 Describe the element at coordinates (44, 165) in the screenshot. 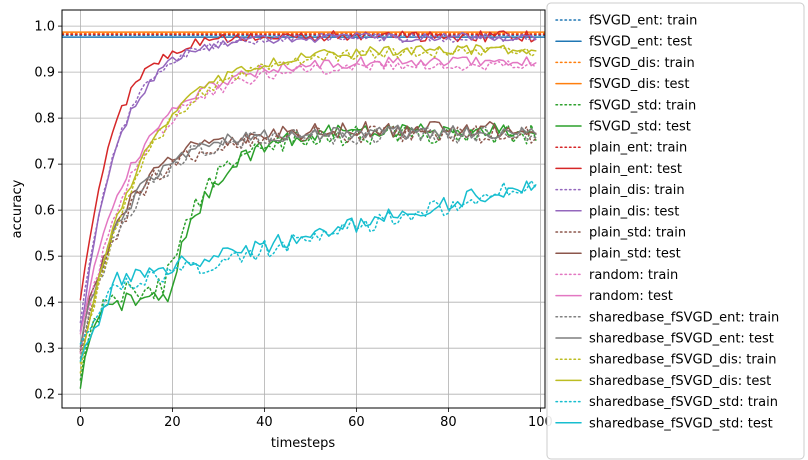

I see `y-tick-label: 0.7` at that location.